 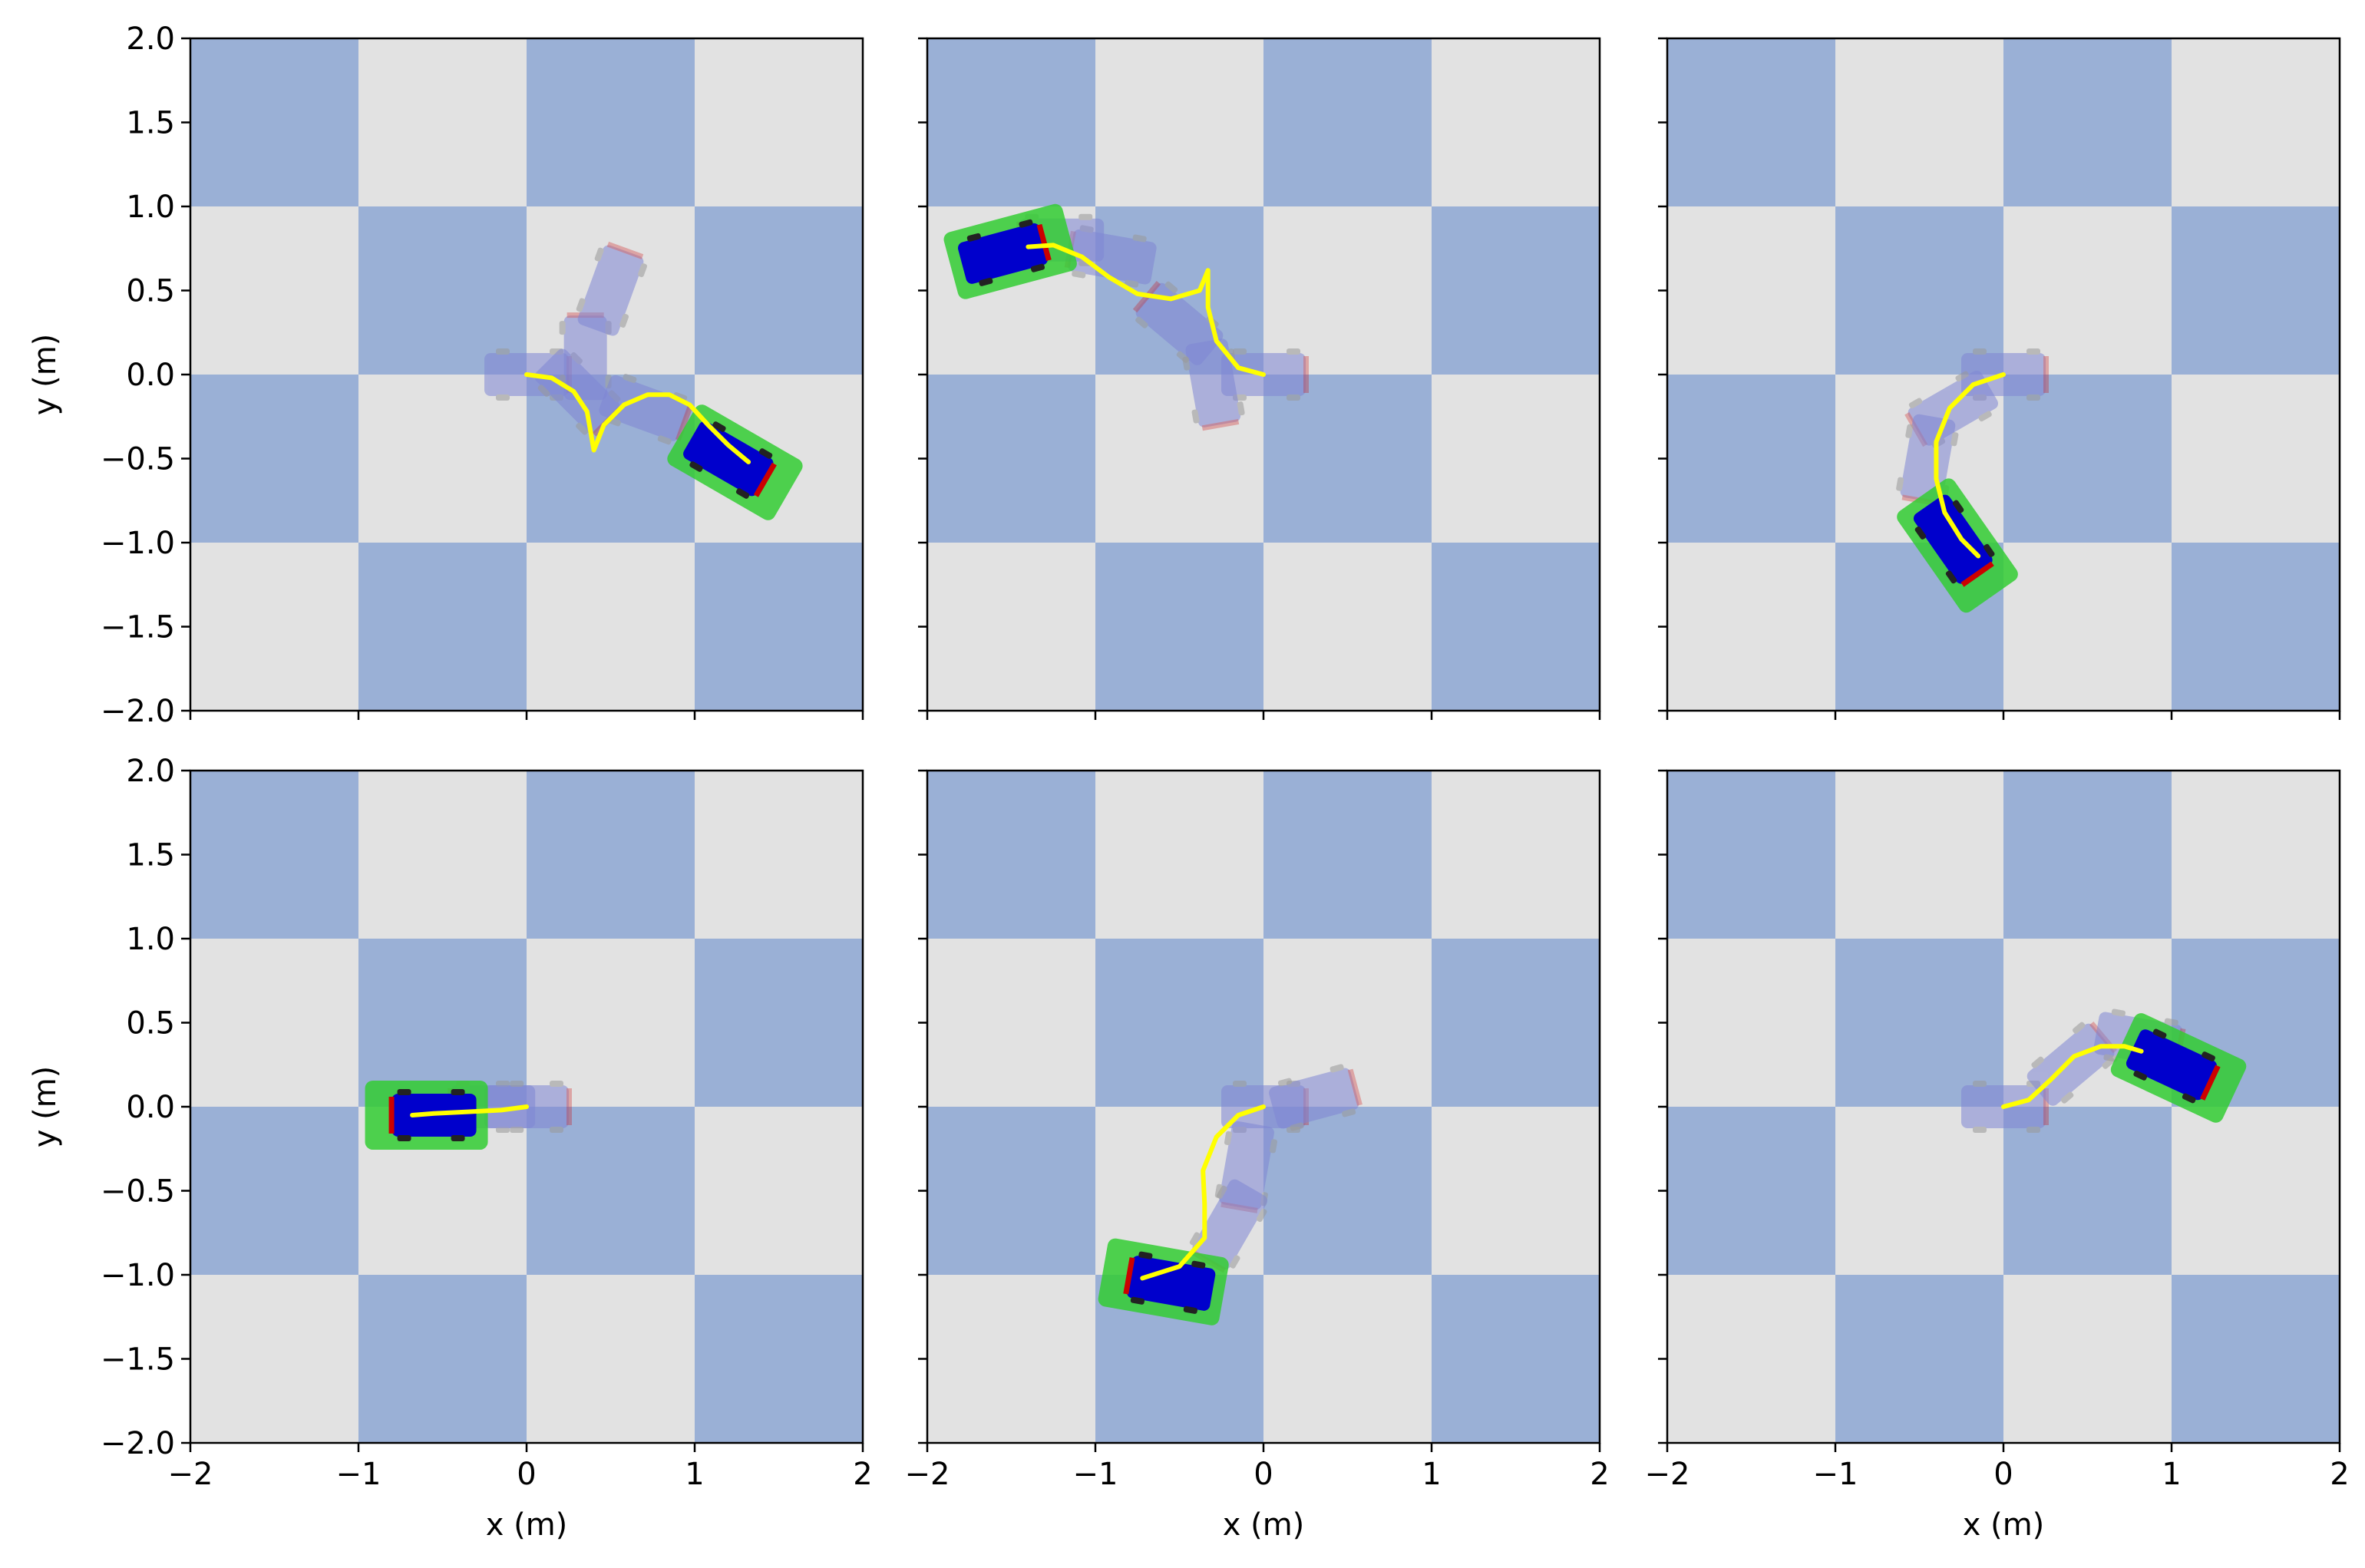 I want to click on y-tick-label: 2.0, so click(x=150, y=771).